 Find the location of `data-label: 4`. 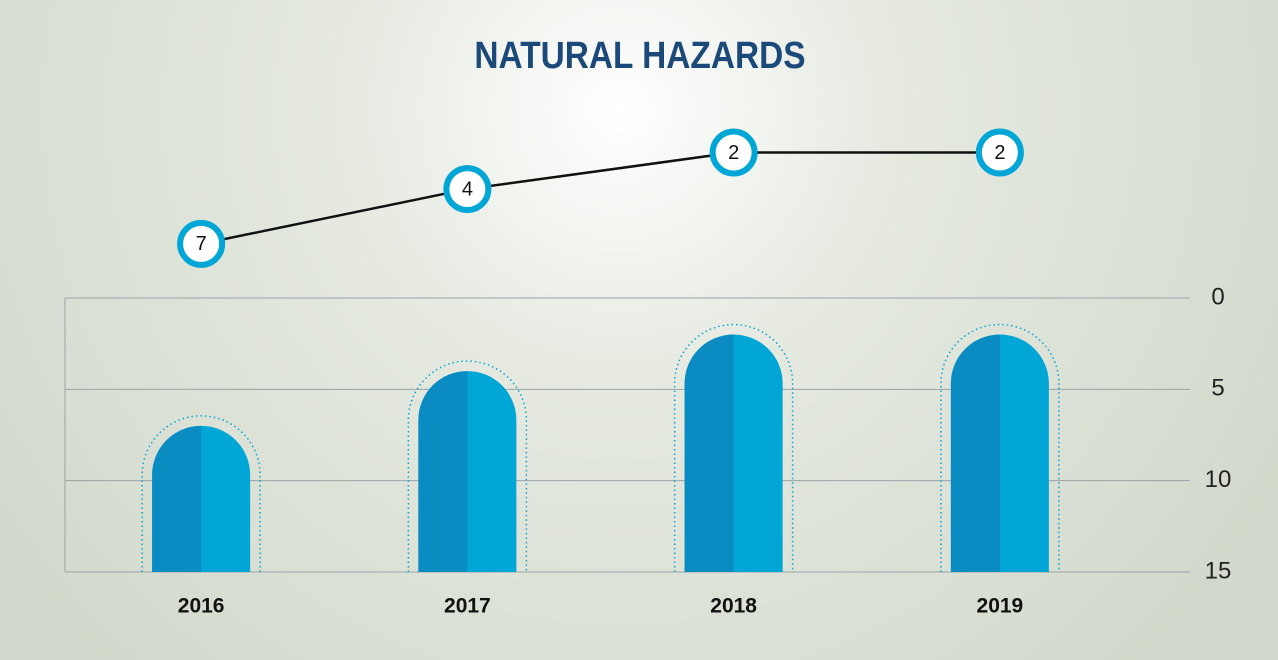

data-label: 4 is located at coordinates (467, 189).